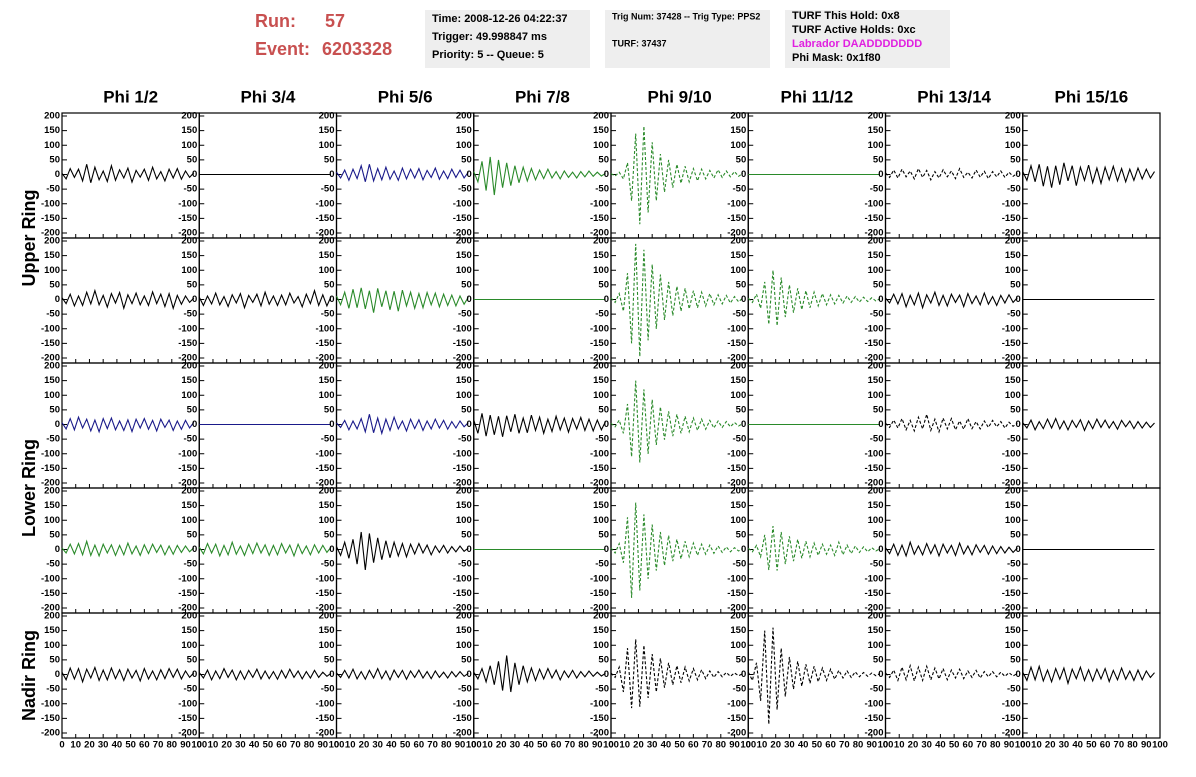 The width and height of the screenshot is (1196, 777). Describe the element at coordinates (940, 745) in the screenshot. I see `x-tick-label: 40` at that location.